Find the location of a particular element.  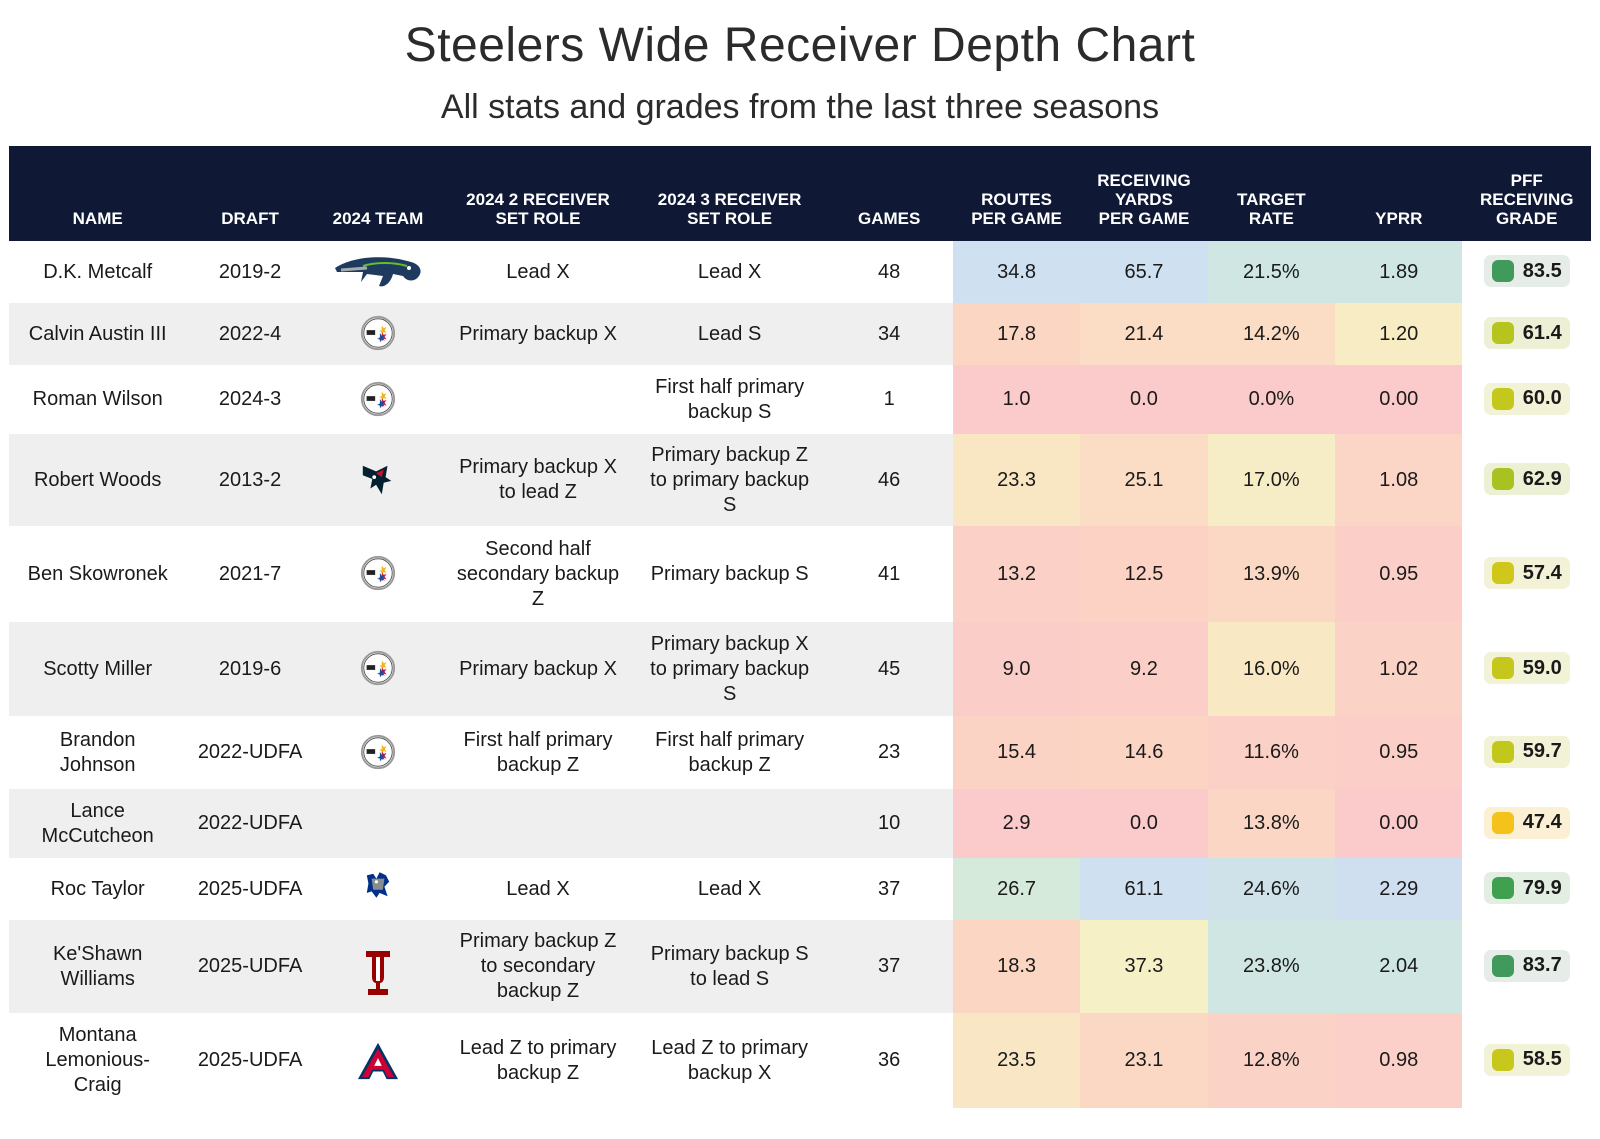

target-rate-cell: 0.0% is located at coordinates (1271, 399).